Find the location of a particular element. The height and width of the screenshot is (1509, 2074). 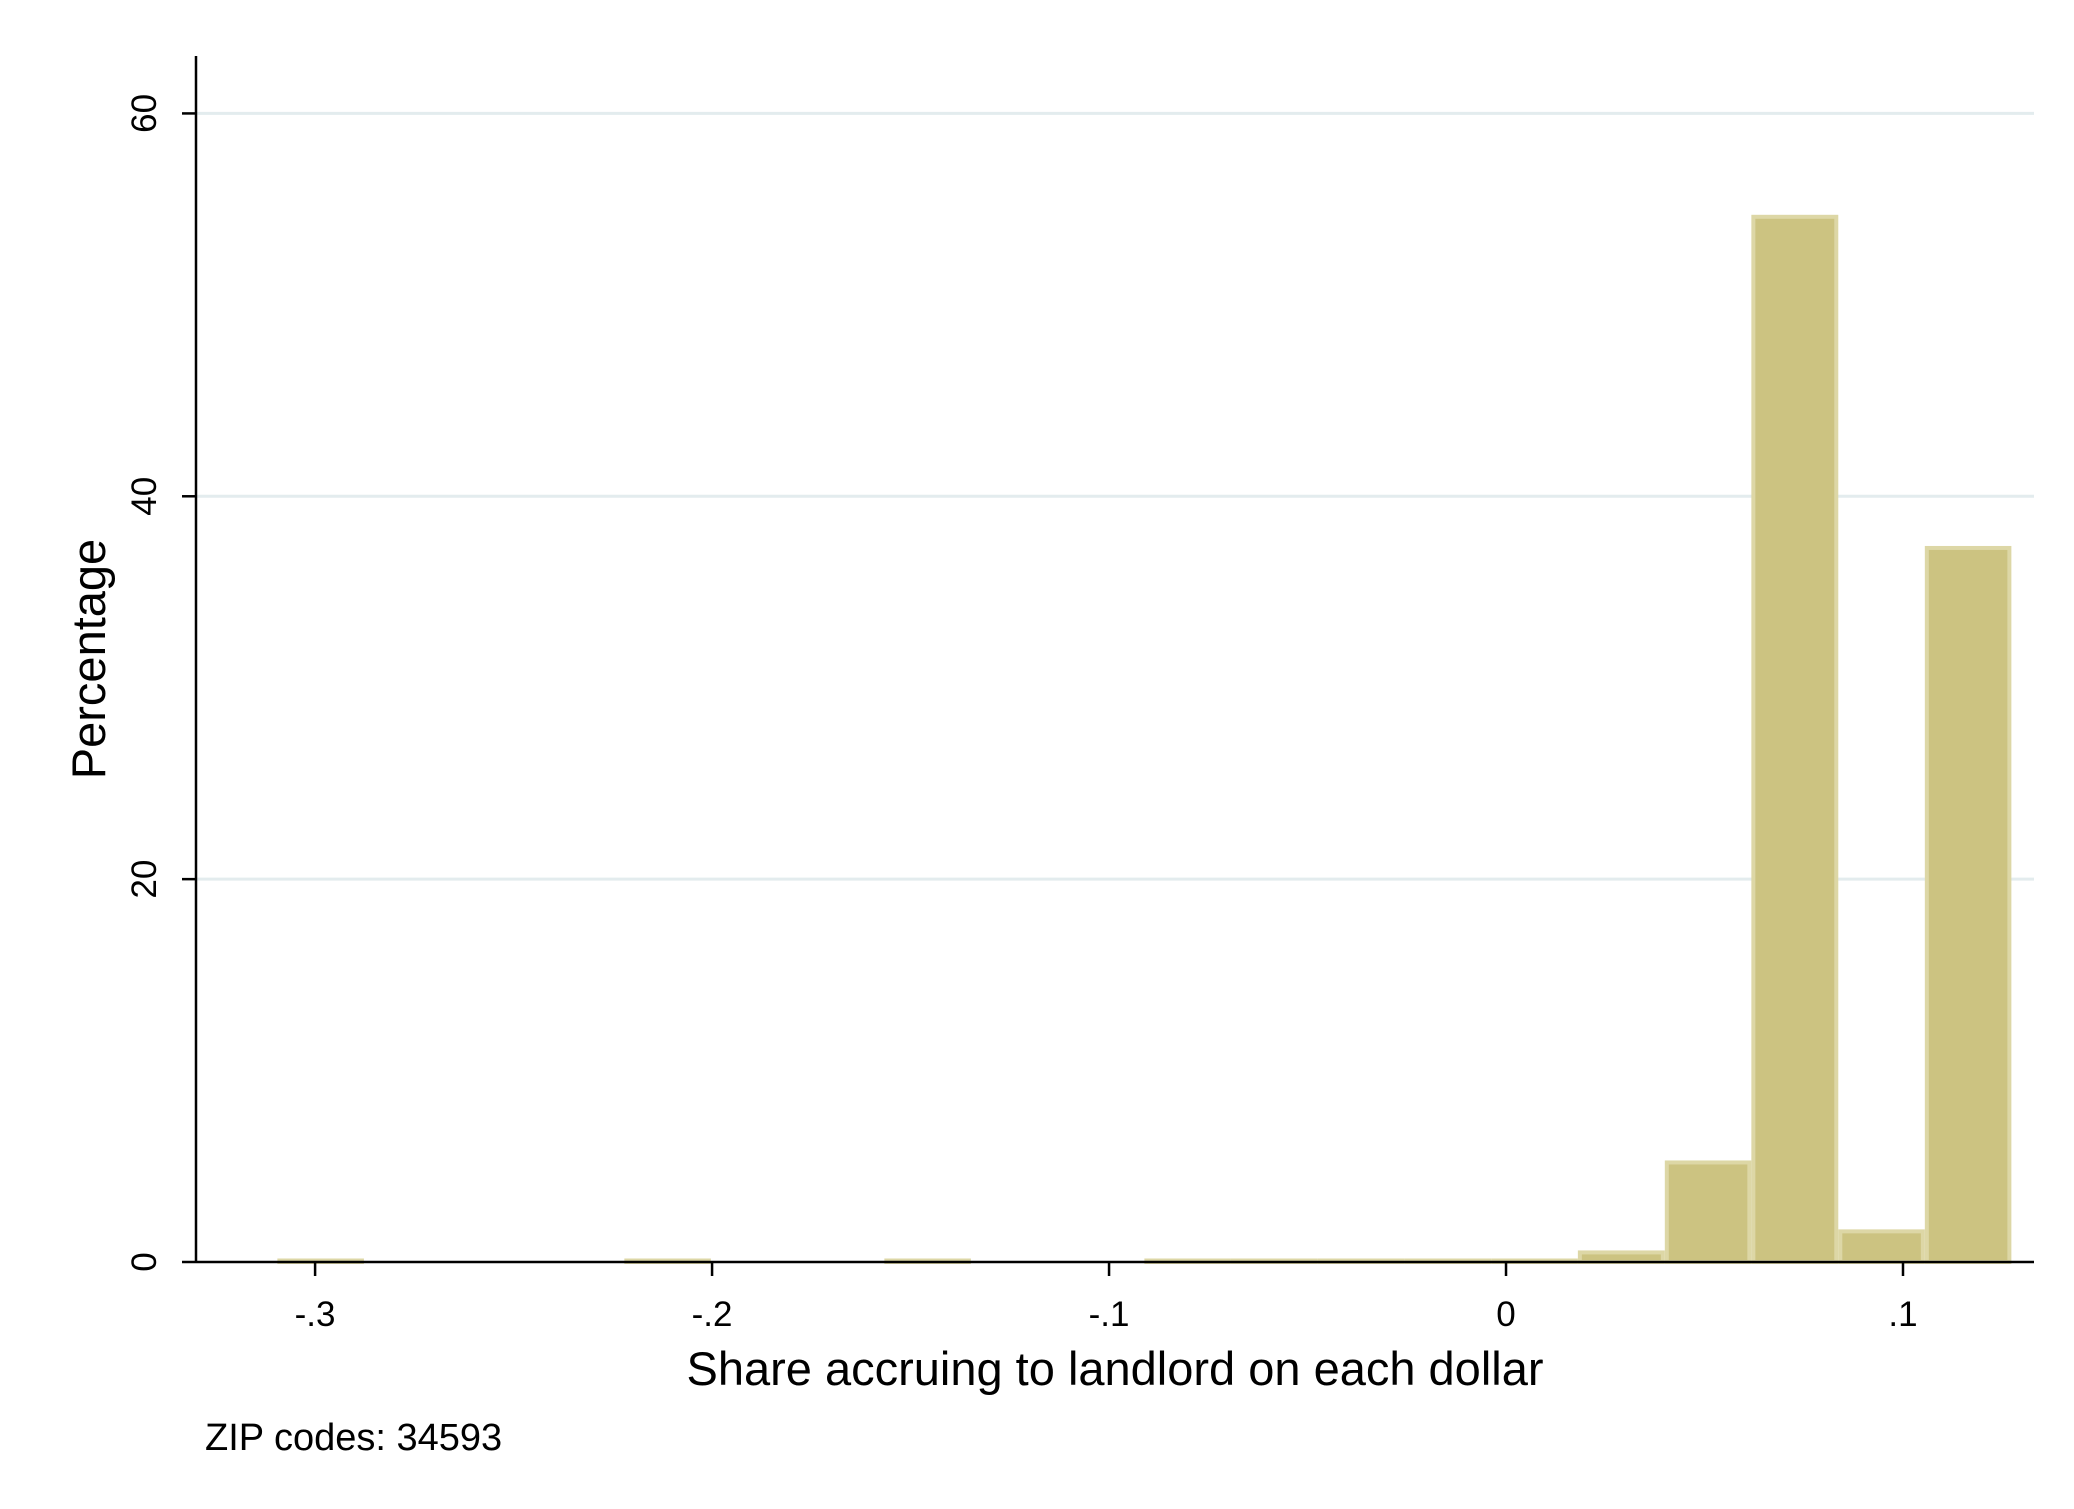

y-axis-ticks: 0 20 40 60 is located at coordinates (160, 683).